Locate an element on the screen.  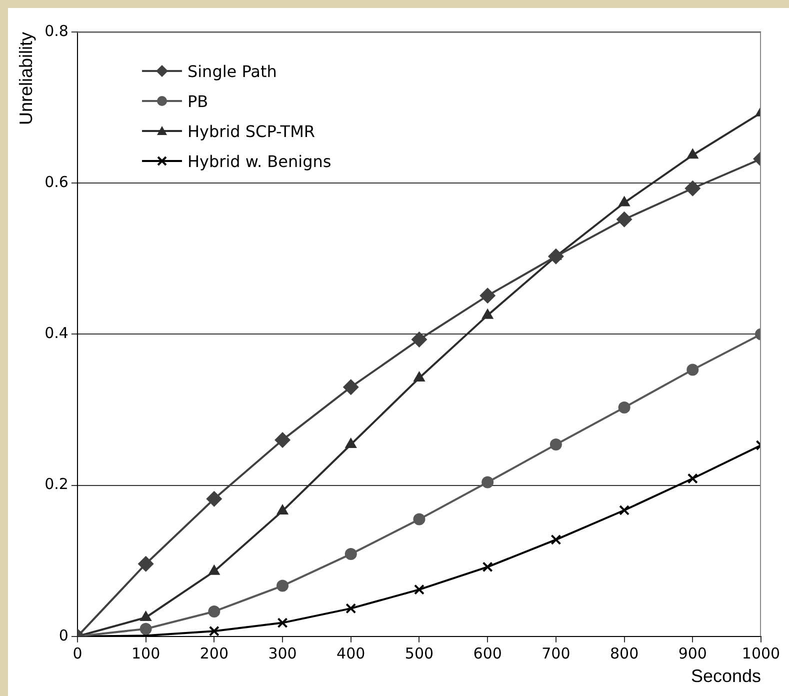
x-tick-label: 1000 is located at coordinates (761, 653).